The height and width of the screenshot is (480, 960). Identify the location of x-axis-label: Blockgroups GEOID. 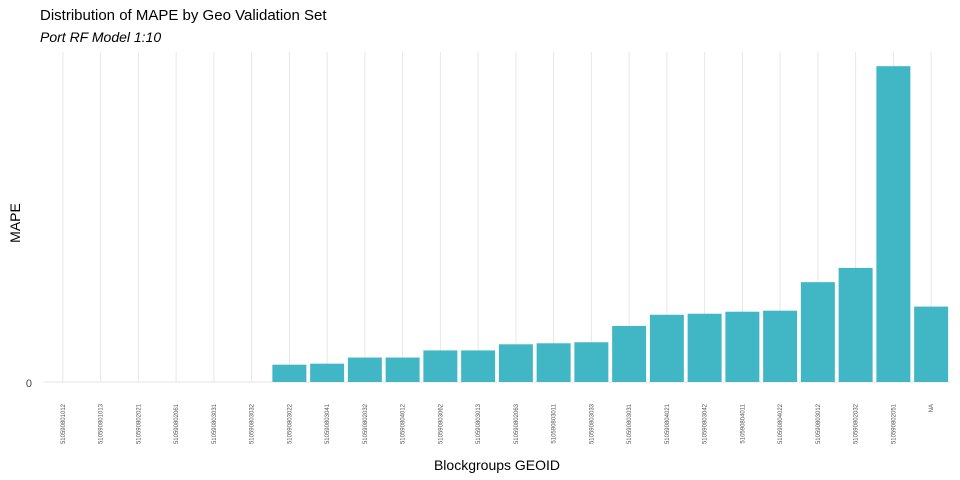
(497, 465).